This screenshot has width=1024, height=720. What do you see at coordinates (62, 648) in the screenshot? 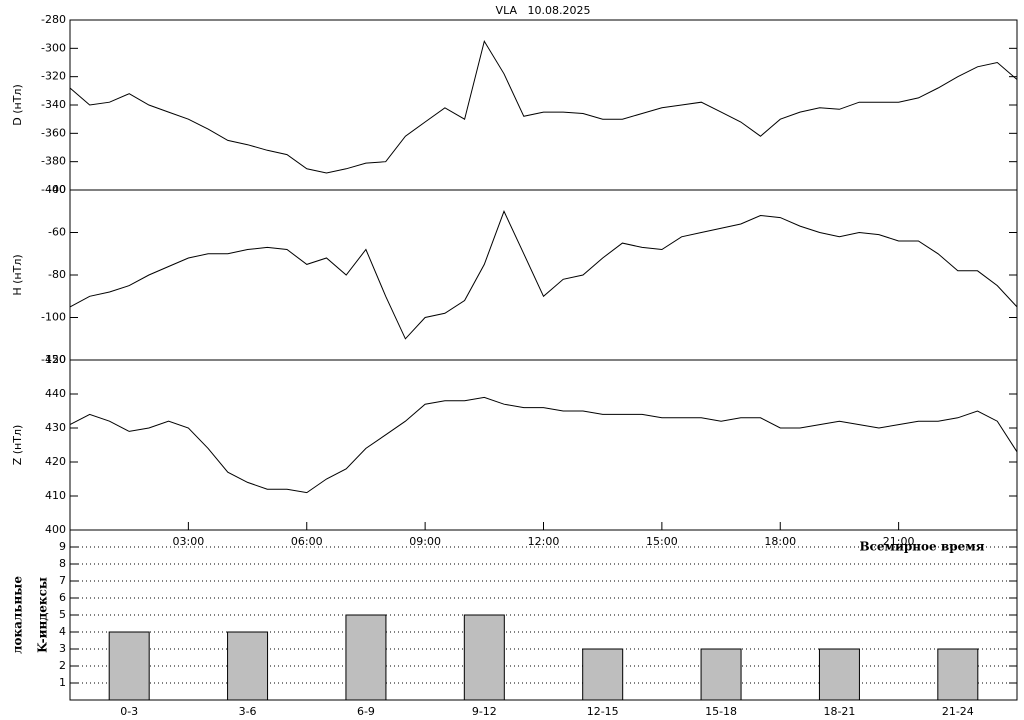
I see `y-tick-label: 3` at bounding box center [62, 648].